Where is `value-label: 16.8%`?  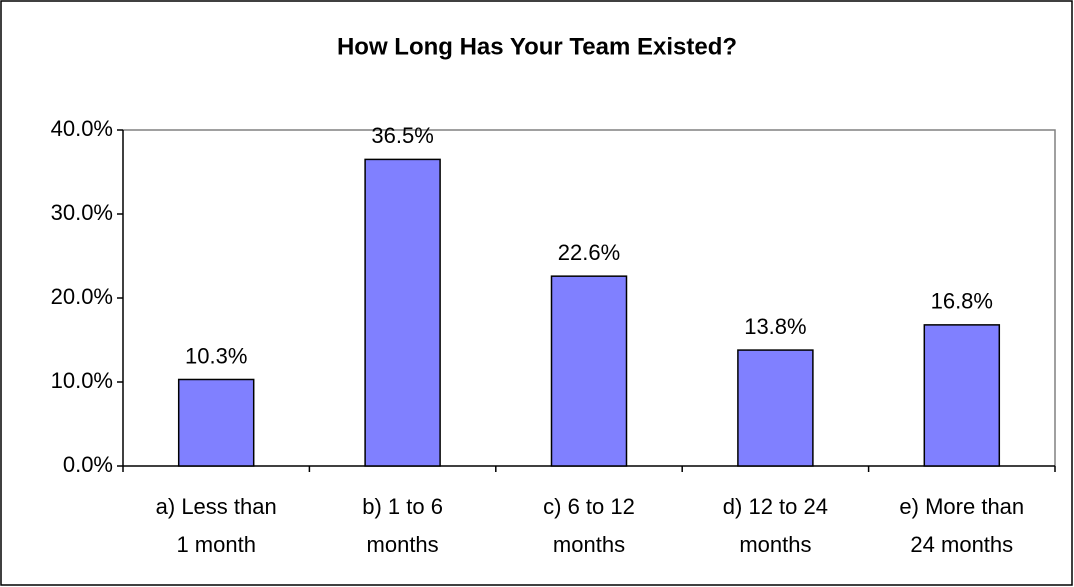
value-label: 16.8% is located at coordinates (962, 301).